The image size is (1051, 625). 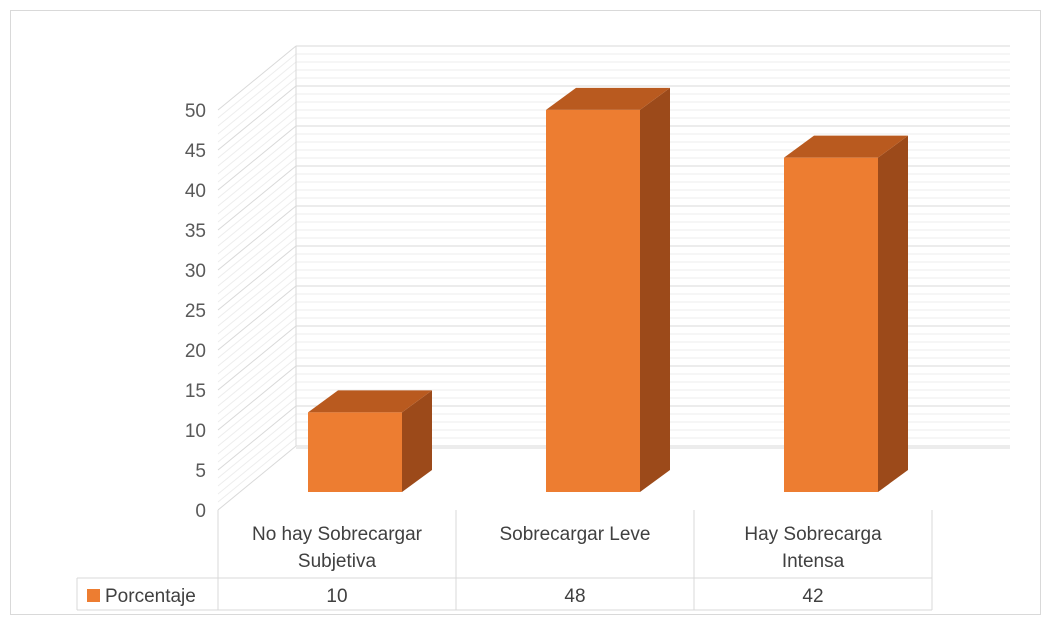 What do you see at coordinates (813, 561) in the screenshot?
I see `category-label: Intensa` at bounding box center [813, 561].